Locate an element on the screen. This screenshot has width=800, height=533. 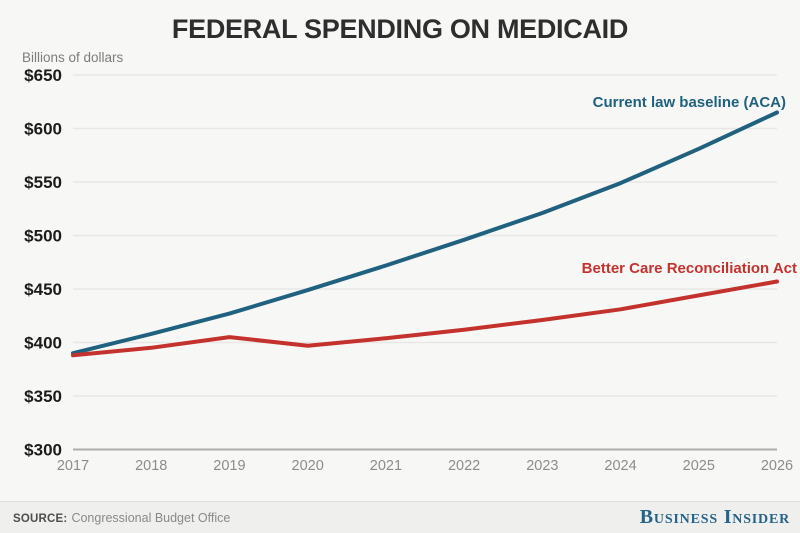
x-tick-label: 2018 is located at coordinates (151, 466).